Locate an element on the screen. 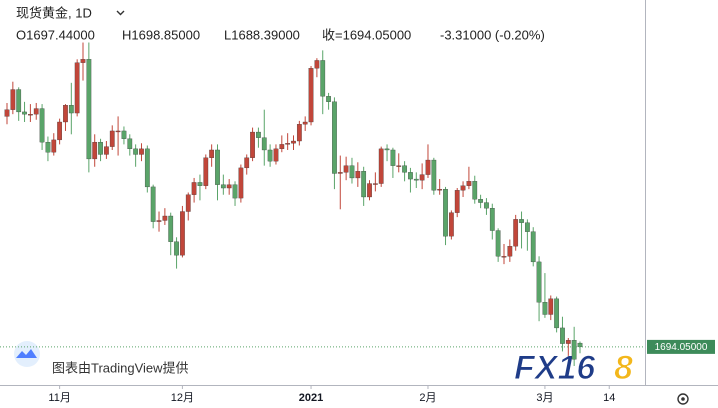  fx168-logo: FX16 8 is located at coordinates (574, 367).